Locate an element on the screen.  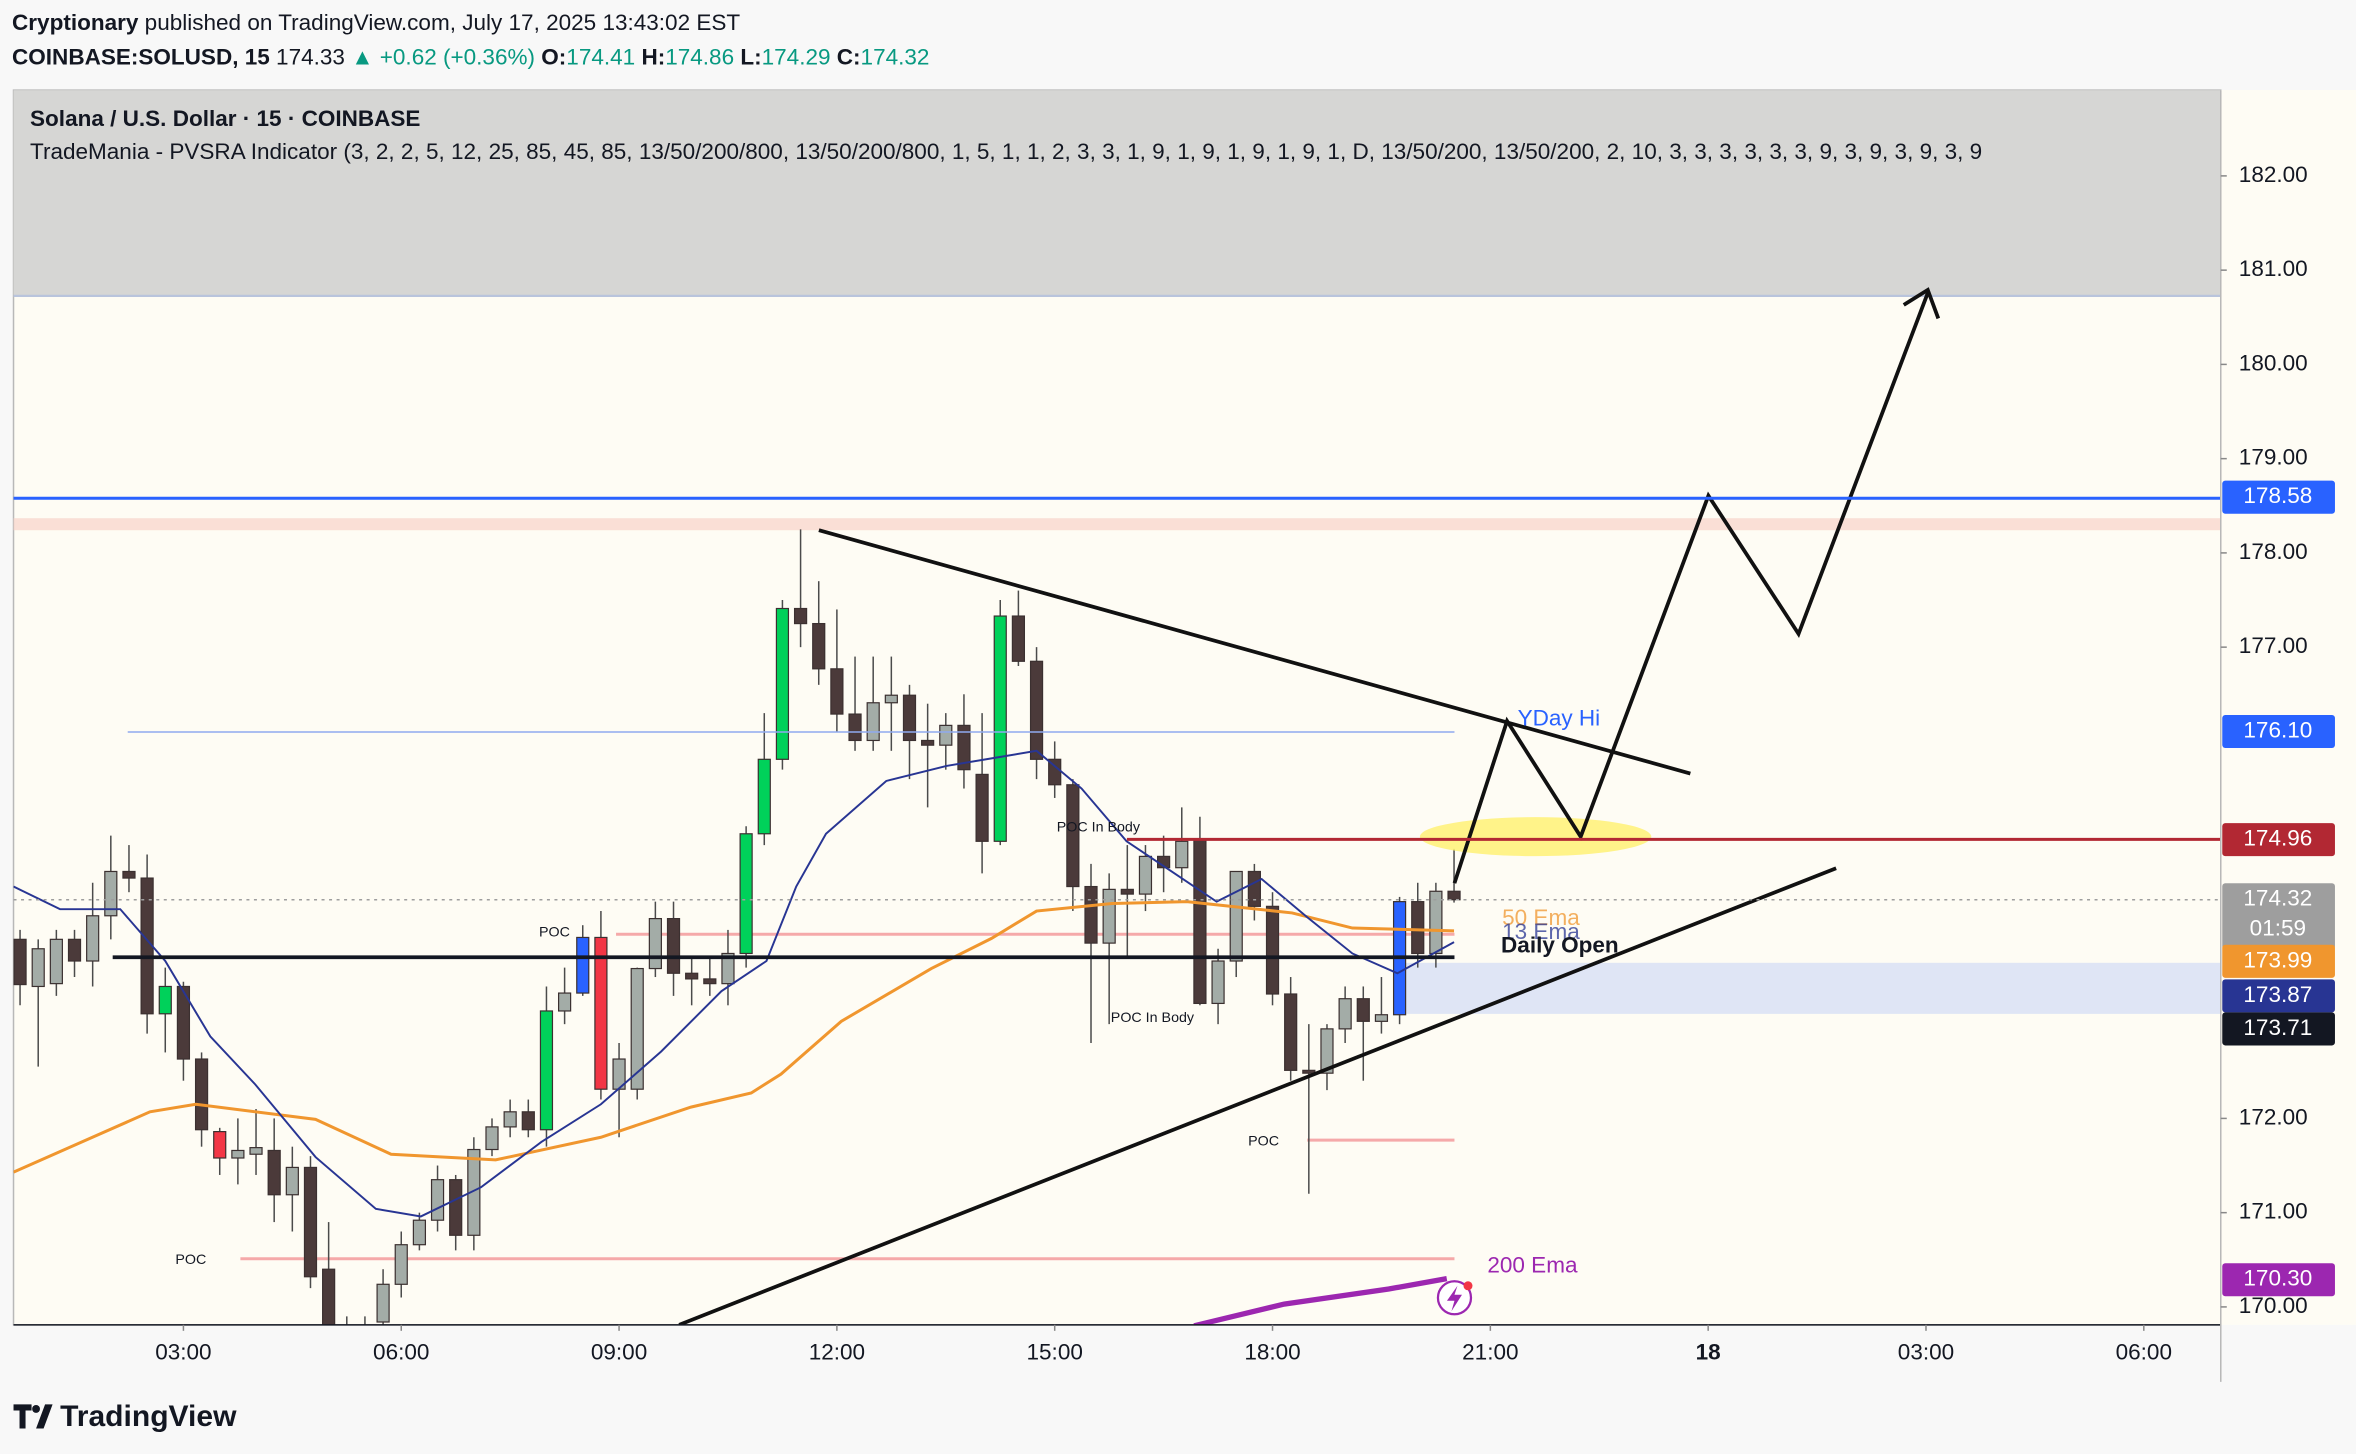
o-label: O: is located at coordinates (553, 57).